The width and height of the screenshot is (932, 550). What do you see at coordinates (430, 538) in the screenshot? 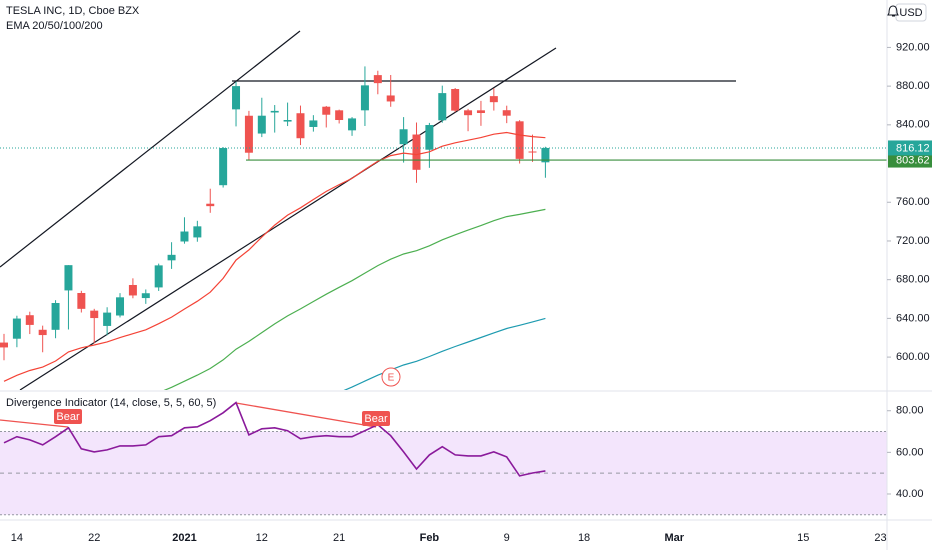
I see `x-tick-label: Feb` at bounding box center [430, 538].